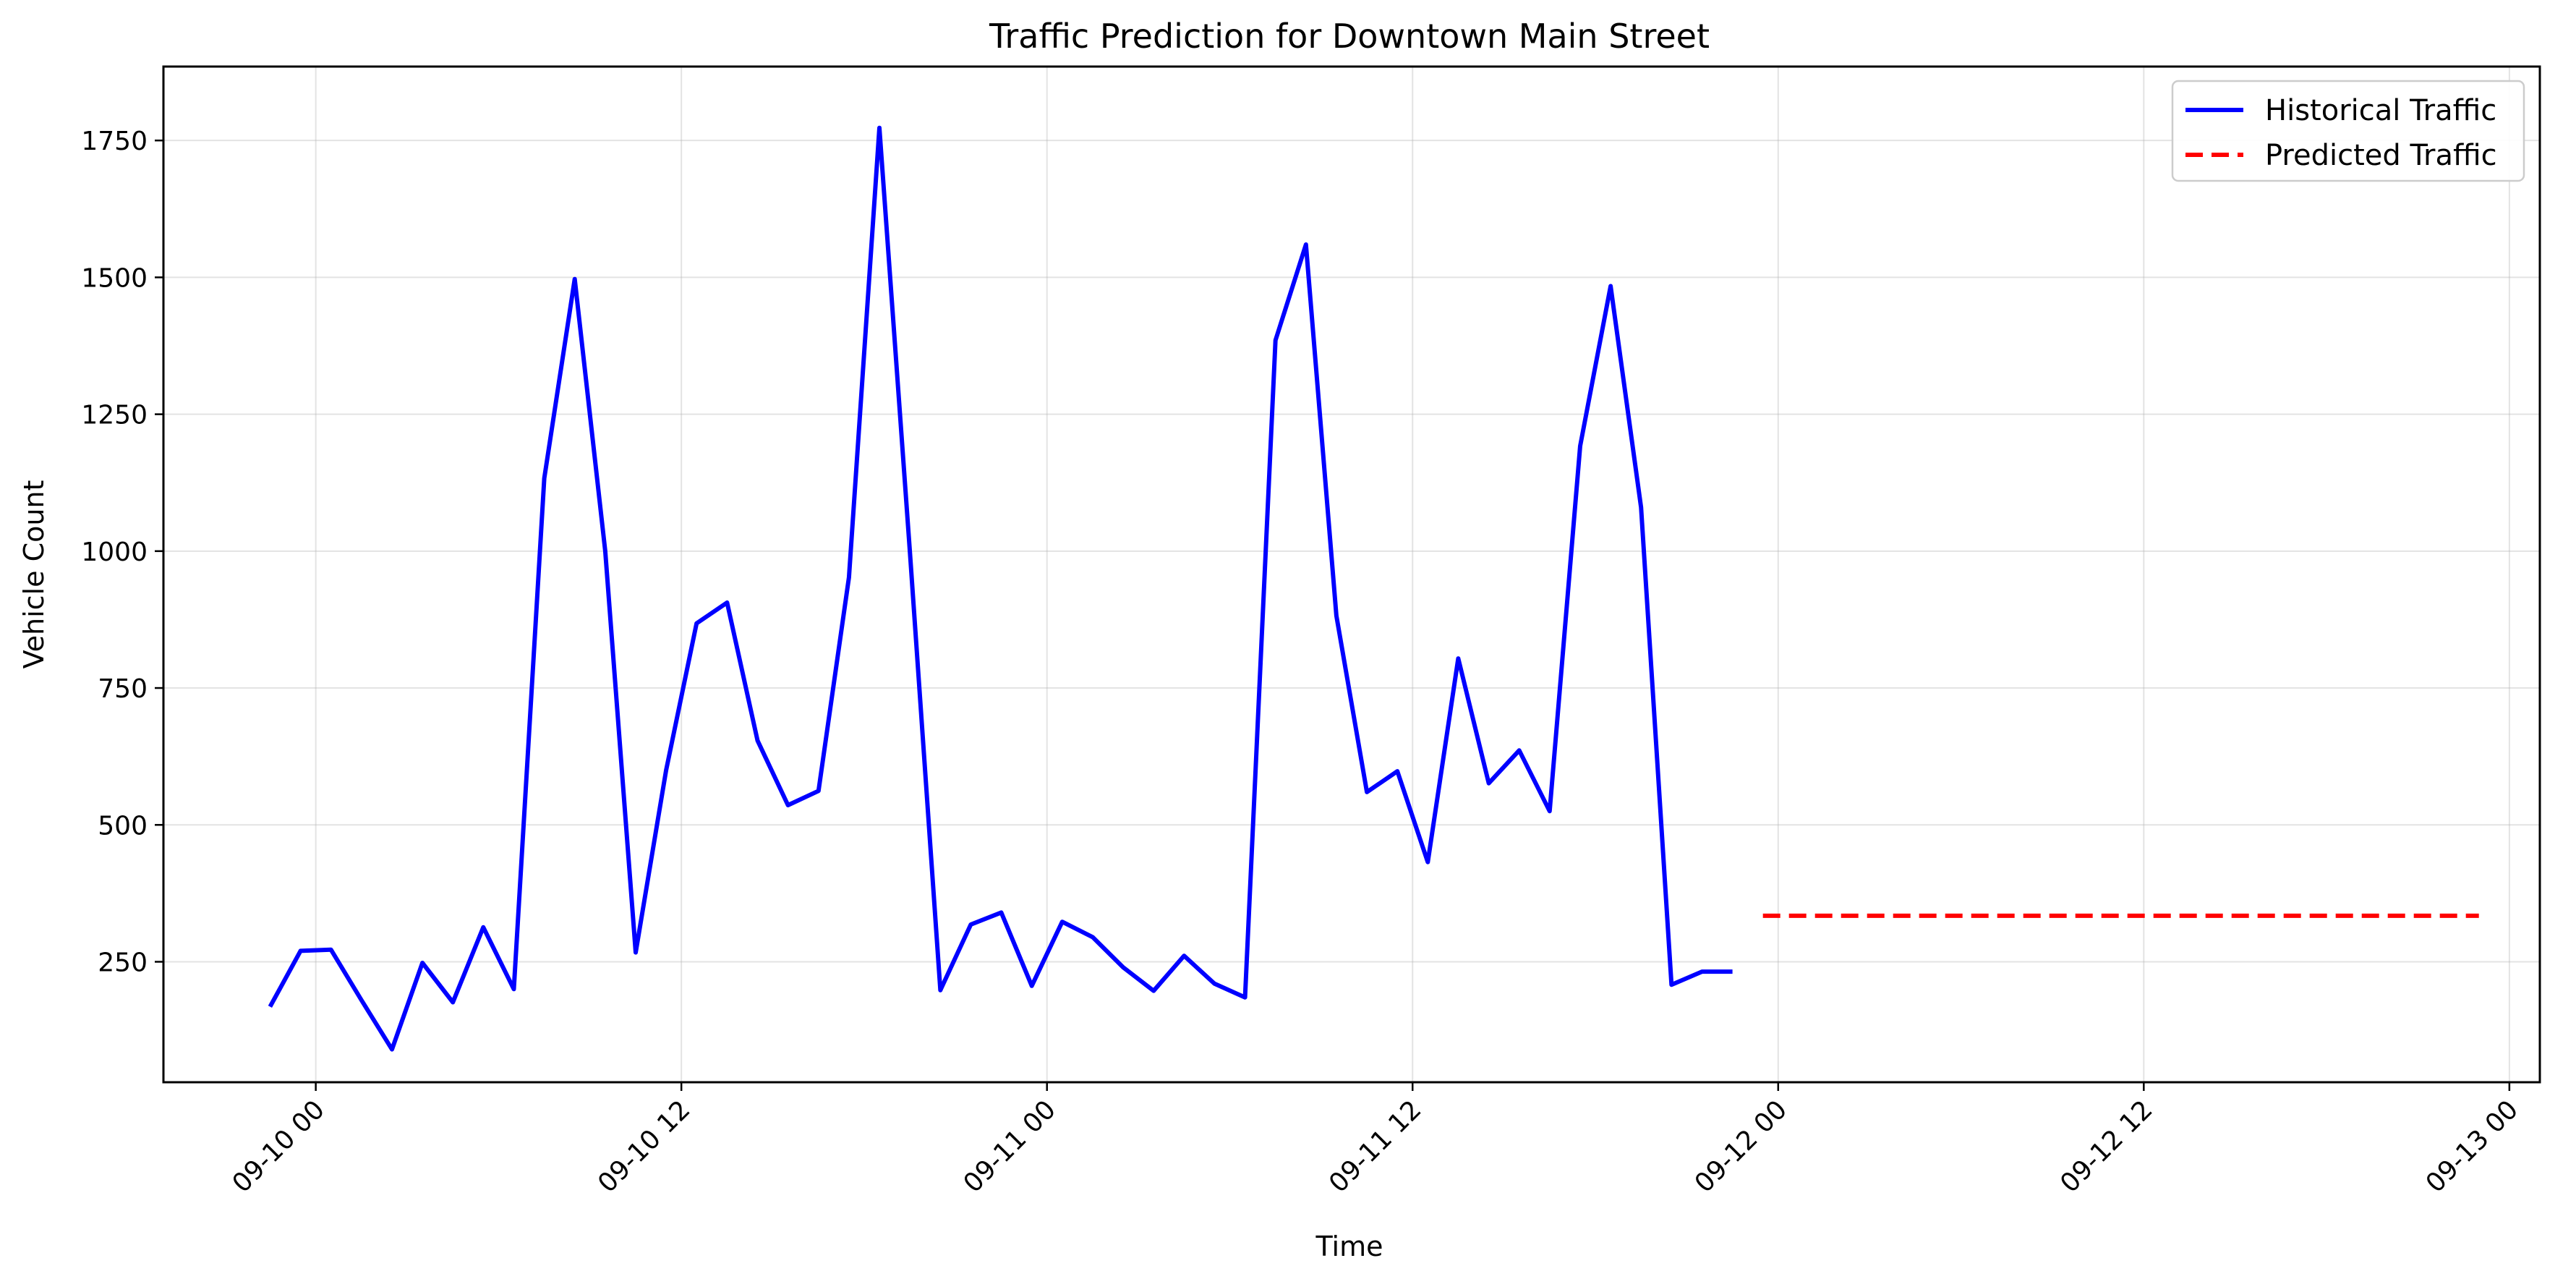 The width and height of the screenshot is (2576, 1279). What do you see at coordinates (2380, 110) in the screenshot?
I see `legend-label-0: Historical Traffic` at bounding box center [2380, 110].